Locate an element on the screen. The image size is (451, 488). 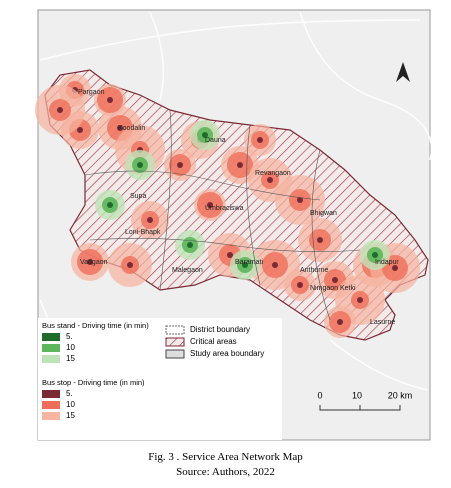
place-label: Pargaon is located at coordinates (91, 92).